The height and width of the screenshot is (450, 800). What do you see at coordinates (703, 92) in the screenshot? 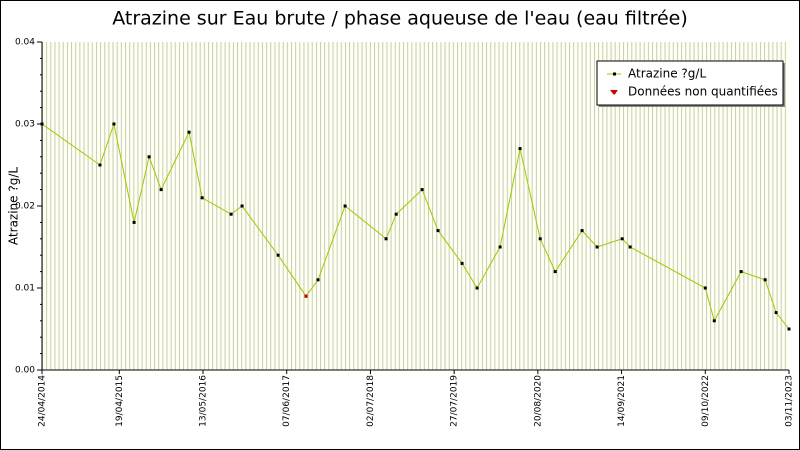
I see `legend-label: Données non quantifiées` at bounding box center [703, 92].